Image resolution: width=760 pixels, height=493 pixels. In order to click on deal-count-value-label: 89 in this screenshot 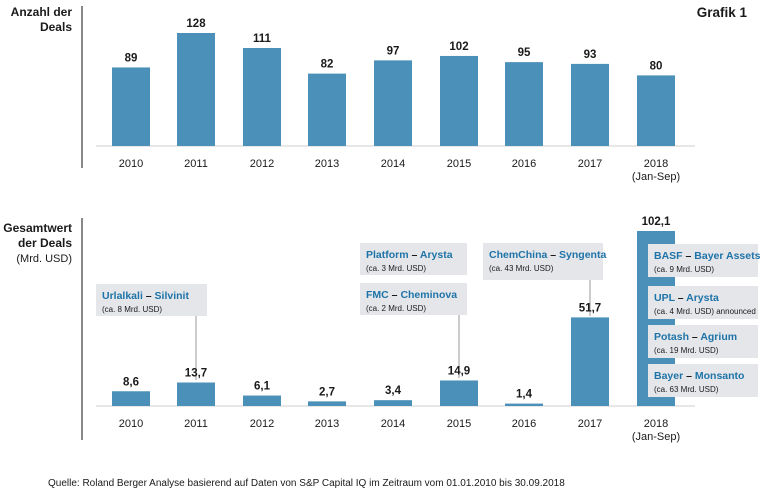, I will do `click(131, 58)`.